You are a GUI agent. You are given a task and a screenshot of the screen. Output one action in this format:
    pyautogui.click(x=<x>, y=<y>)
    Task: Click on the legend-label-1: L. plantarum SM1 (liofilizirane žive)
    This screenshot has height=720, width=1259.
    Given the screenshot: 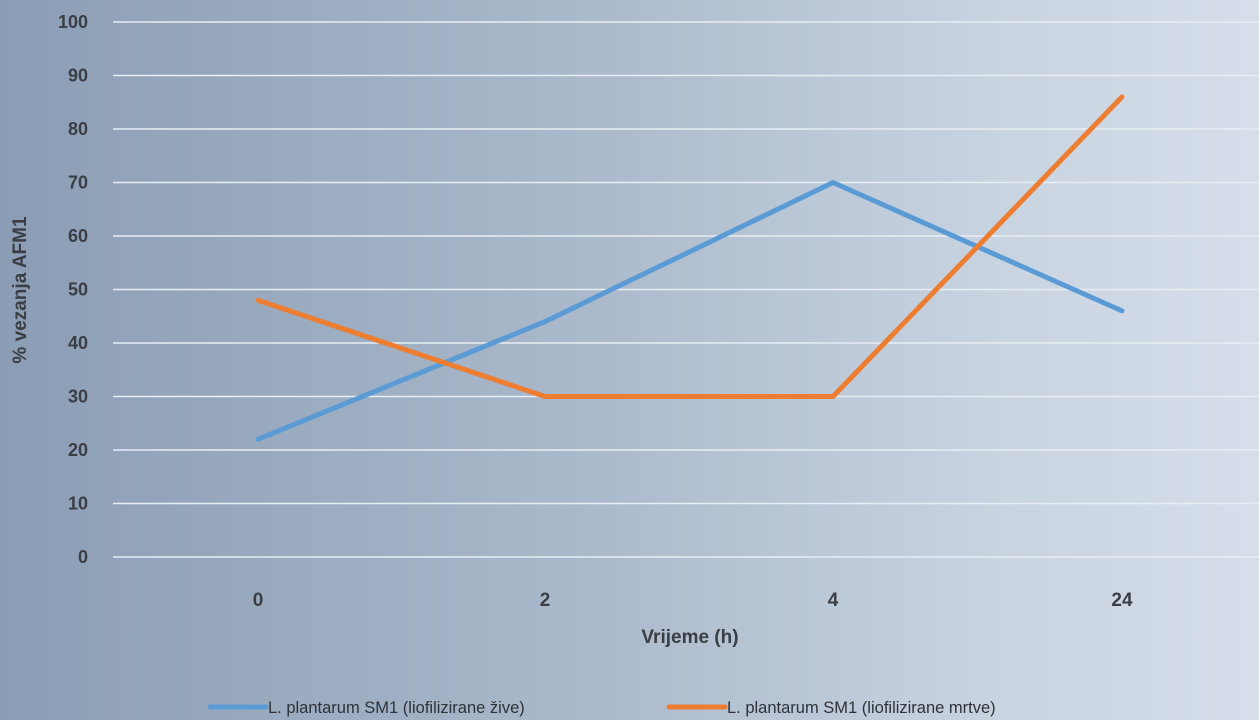 What is the action you would take?
    pyautogui.click(x=396, y=708)
    